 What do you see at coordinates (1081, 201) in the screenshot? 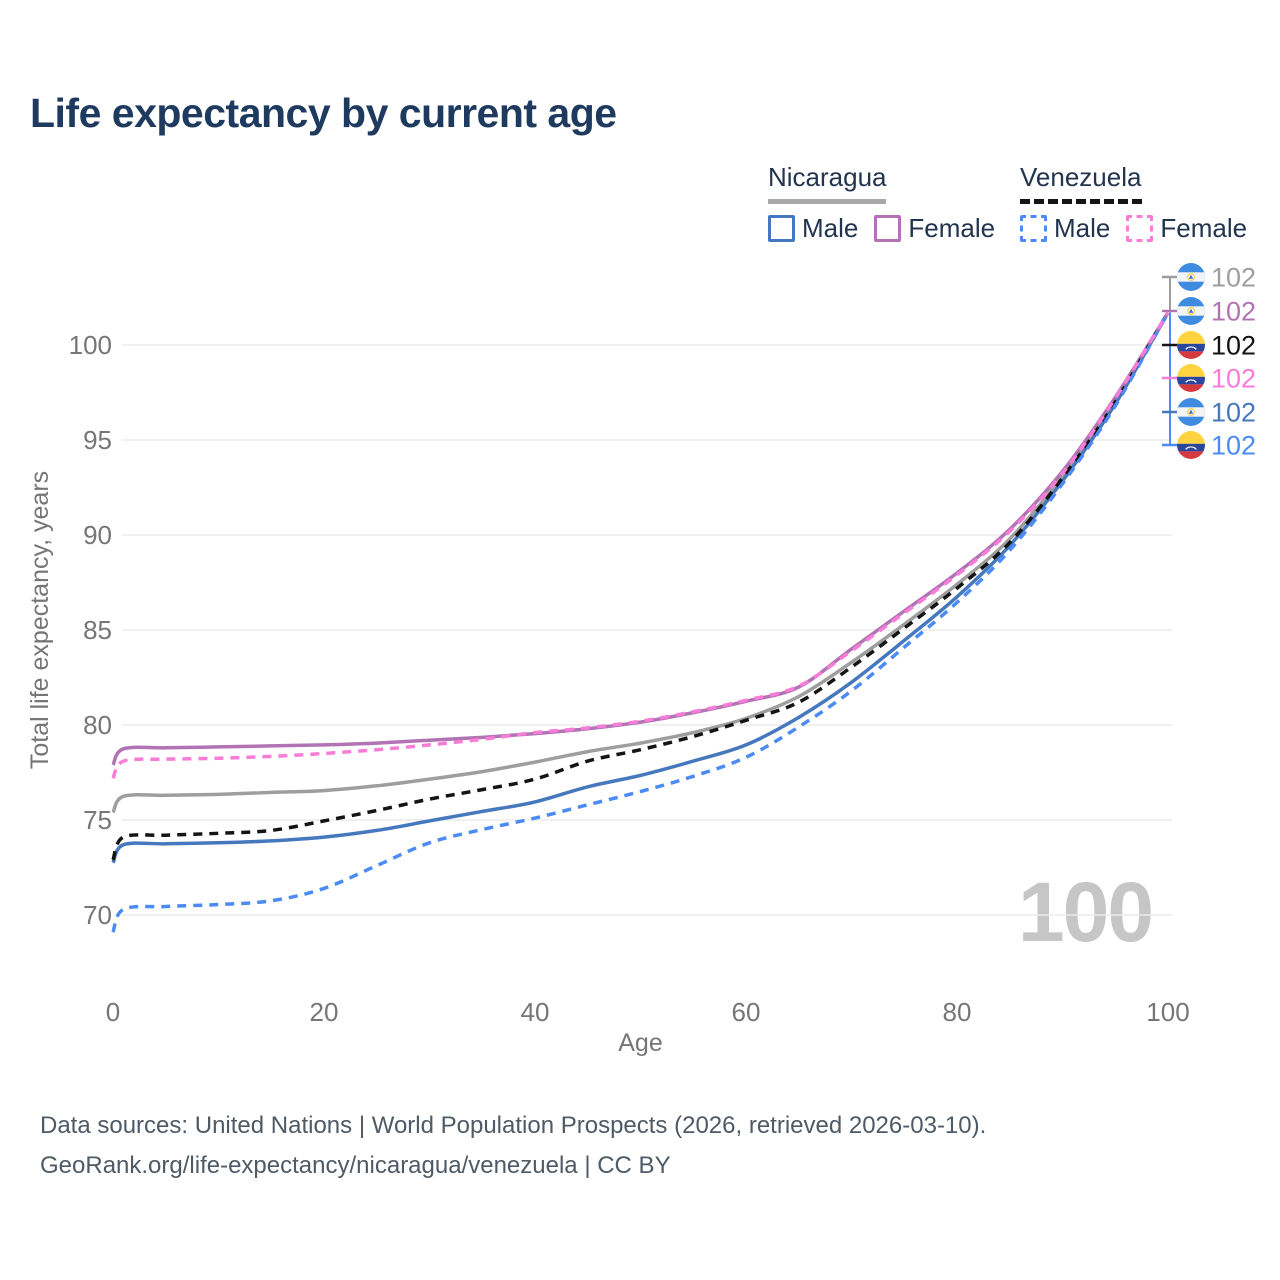
I see `venezuela-dashed-line-sample` at bounding box center [1081, 201].